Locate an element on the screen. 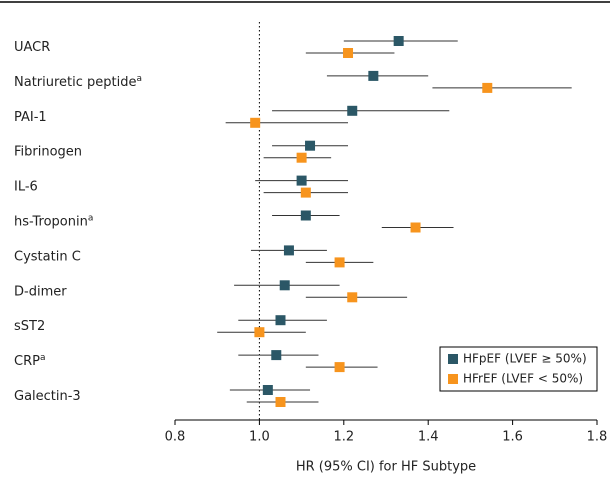 Image resolution: width=610 pixels, height=477 pixels. category-name: CRP is located at coordinates (27, 361).